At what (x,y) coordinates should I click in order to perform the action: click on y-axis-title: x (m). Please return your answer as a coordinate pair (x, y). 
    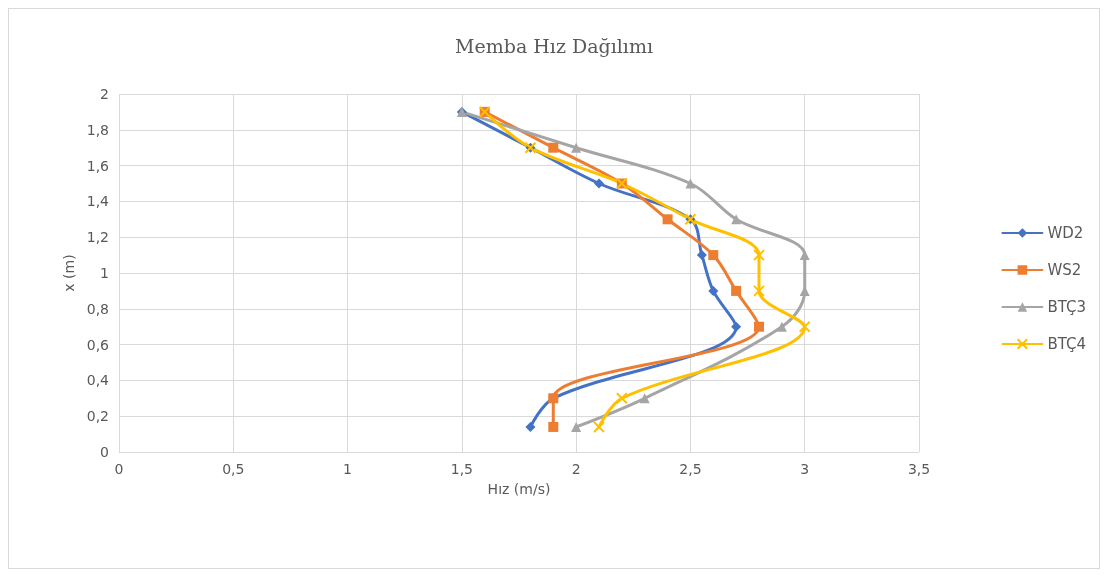
    Looking at the image, I should click on (68, 273).